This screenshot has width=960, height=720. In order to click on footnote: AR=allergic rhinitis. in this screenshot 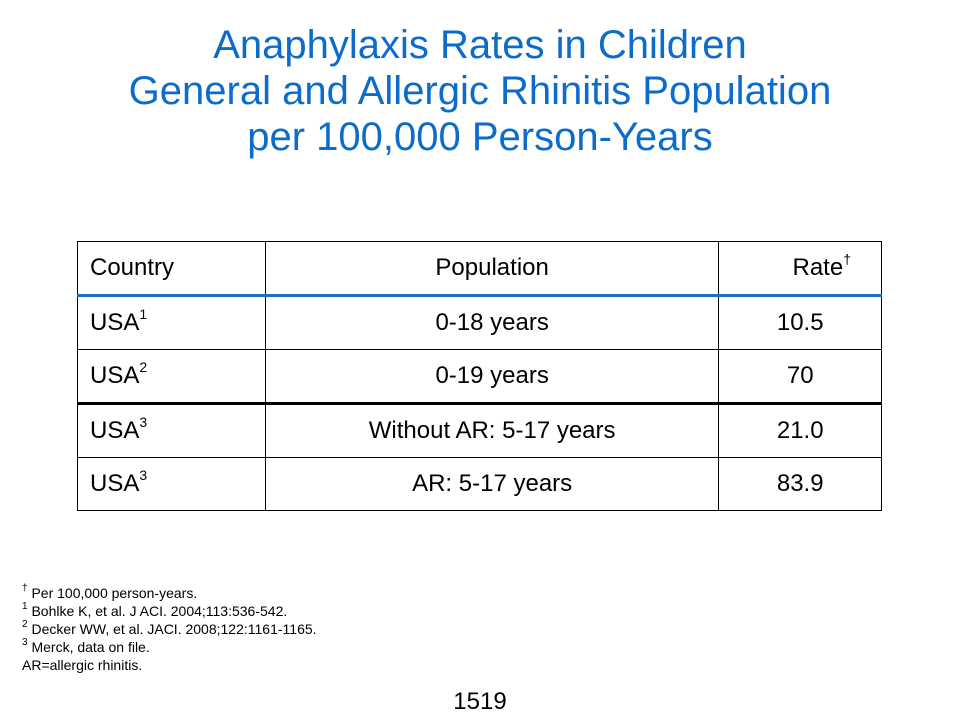, I will do `click(169, 665)`.